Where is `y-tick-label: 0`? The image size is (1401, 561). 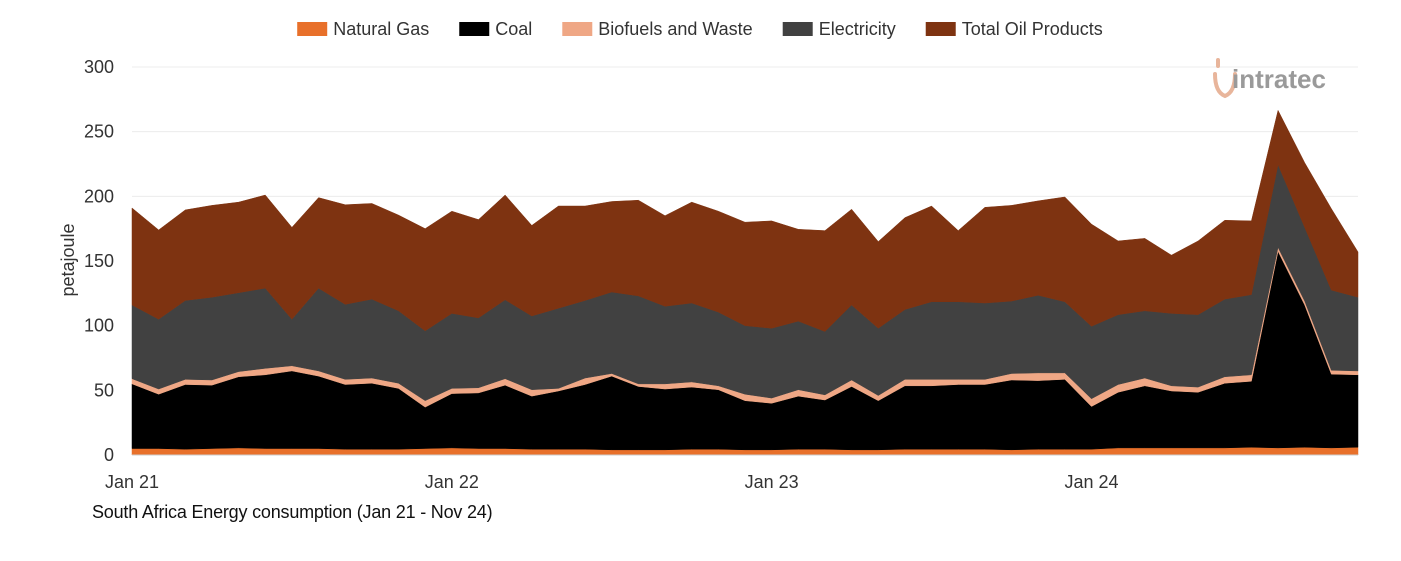 y-tick-label: 0 is located at coordinates (109, 455).